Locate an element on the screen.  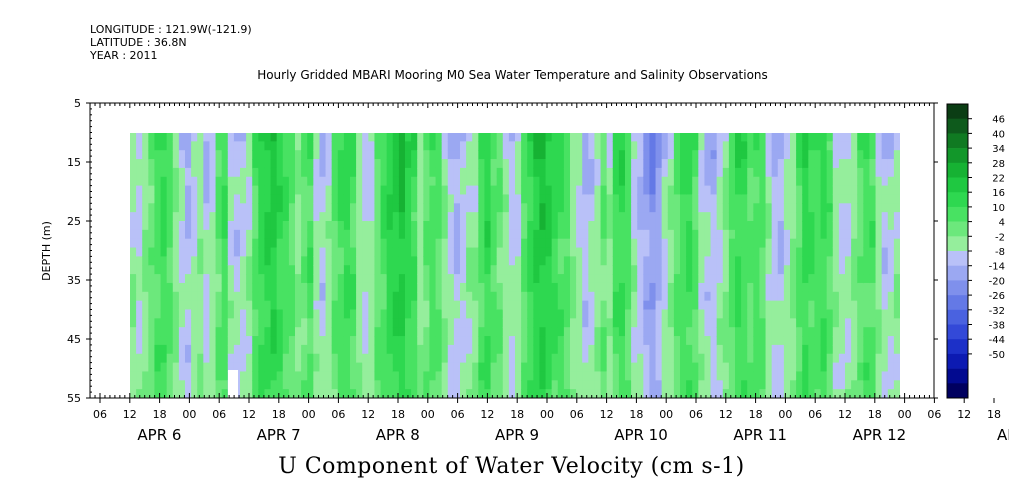
colorbar-label: -2 is located at coordinates (1000, 237).